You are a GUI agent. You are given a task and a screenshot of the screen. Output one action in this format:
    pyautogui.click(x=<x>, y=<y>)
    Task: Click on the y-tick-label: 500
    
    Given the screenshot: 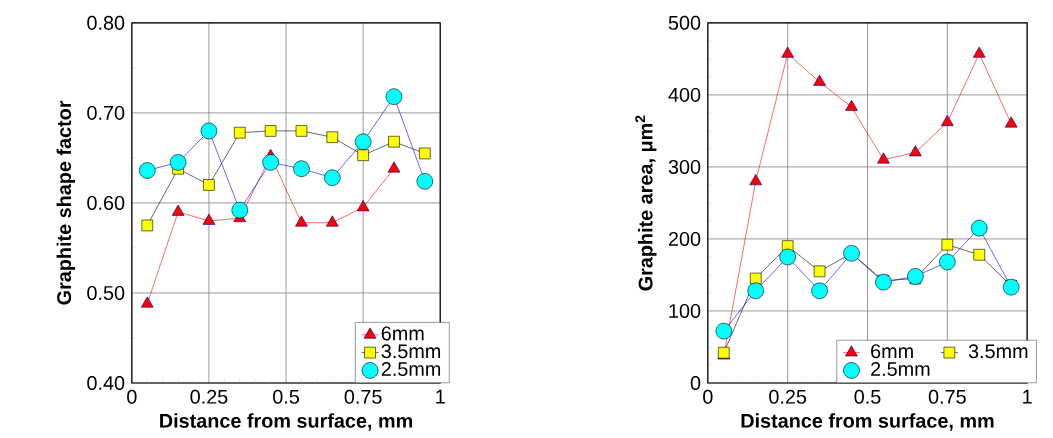 What is the action you would take?
    pyautogui.click(x=684, y=23)
    